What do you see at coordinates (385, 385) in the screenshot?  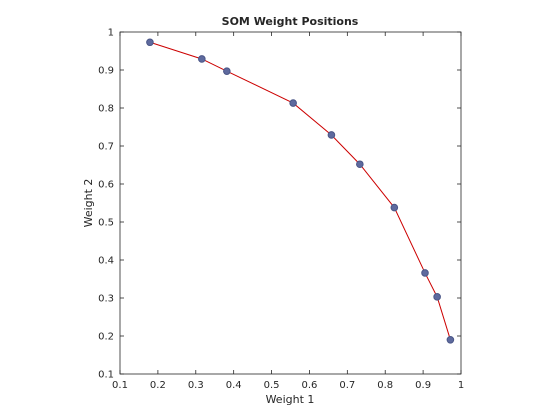 I see `x-tick-label: 0.8` at bounding box center [385, 385].